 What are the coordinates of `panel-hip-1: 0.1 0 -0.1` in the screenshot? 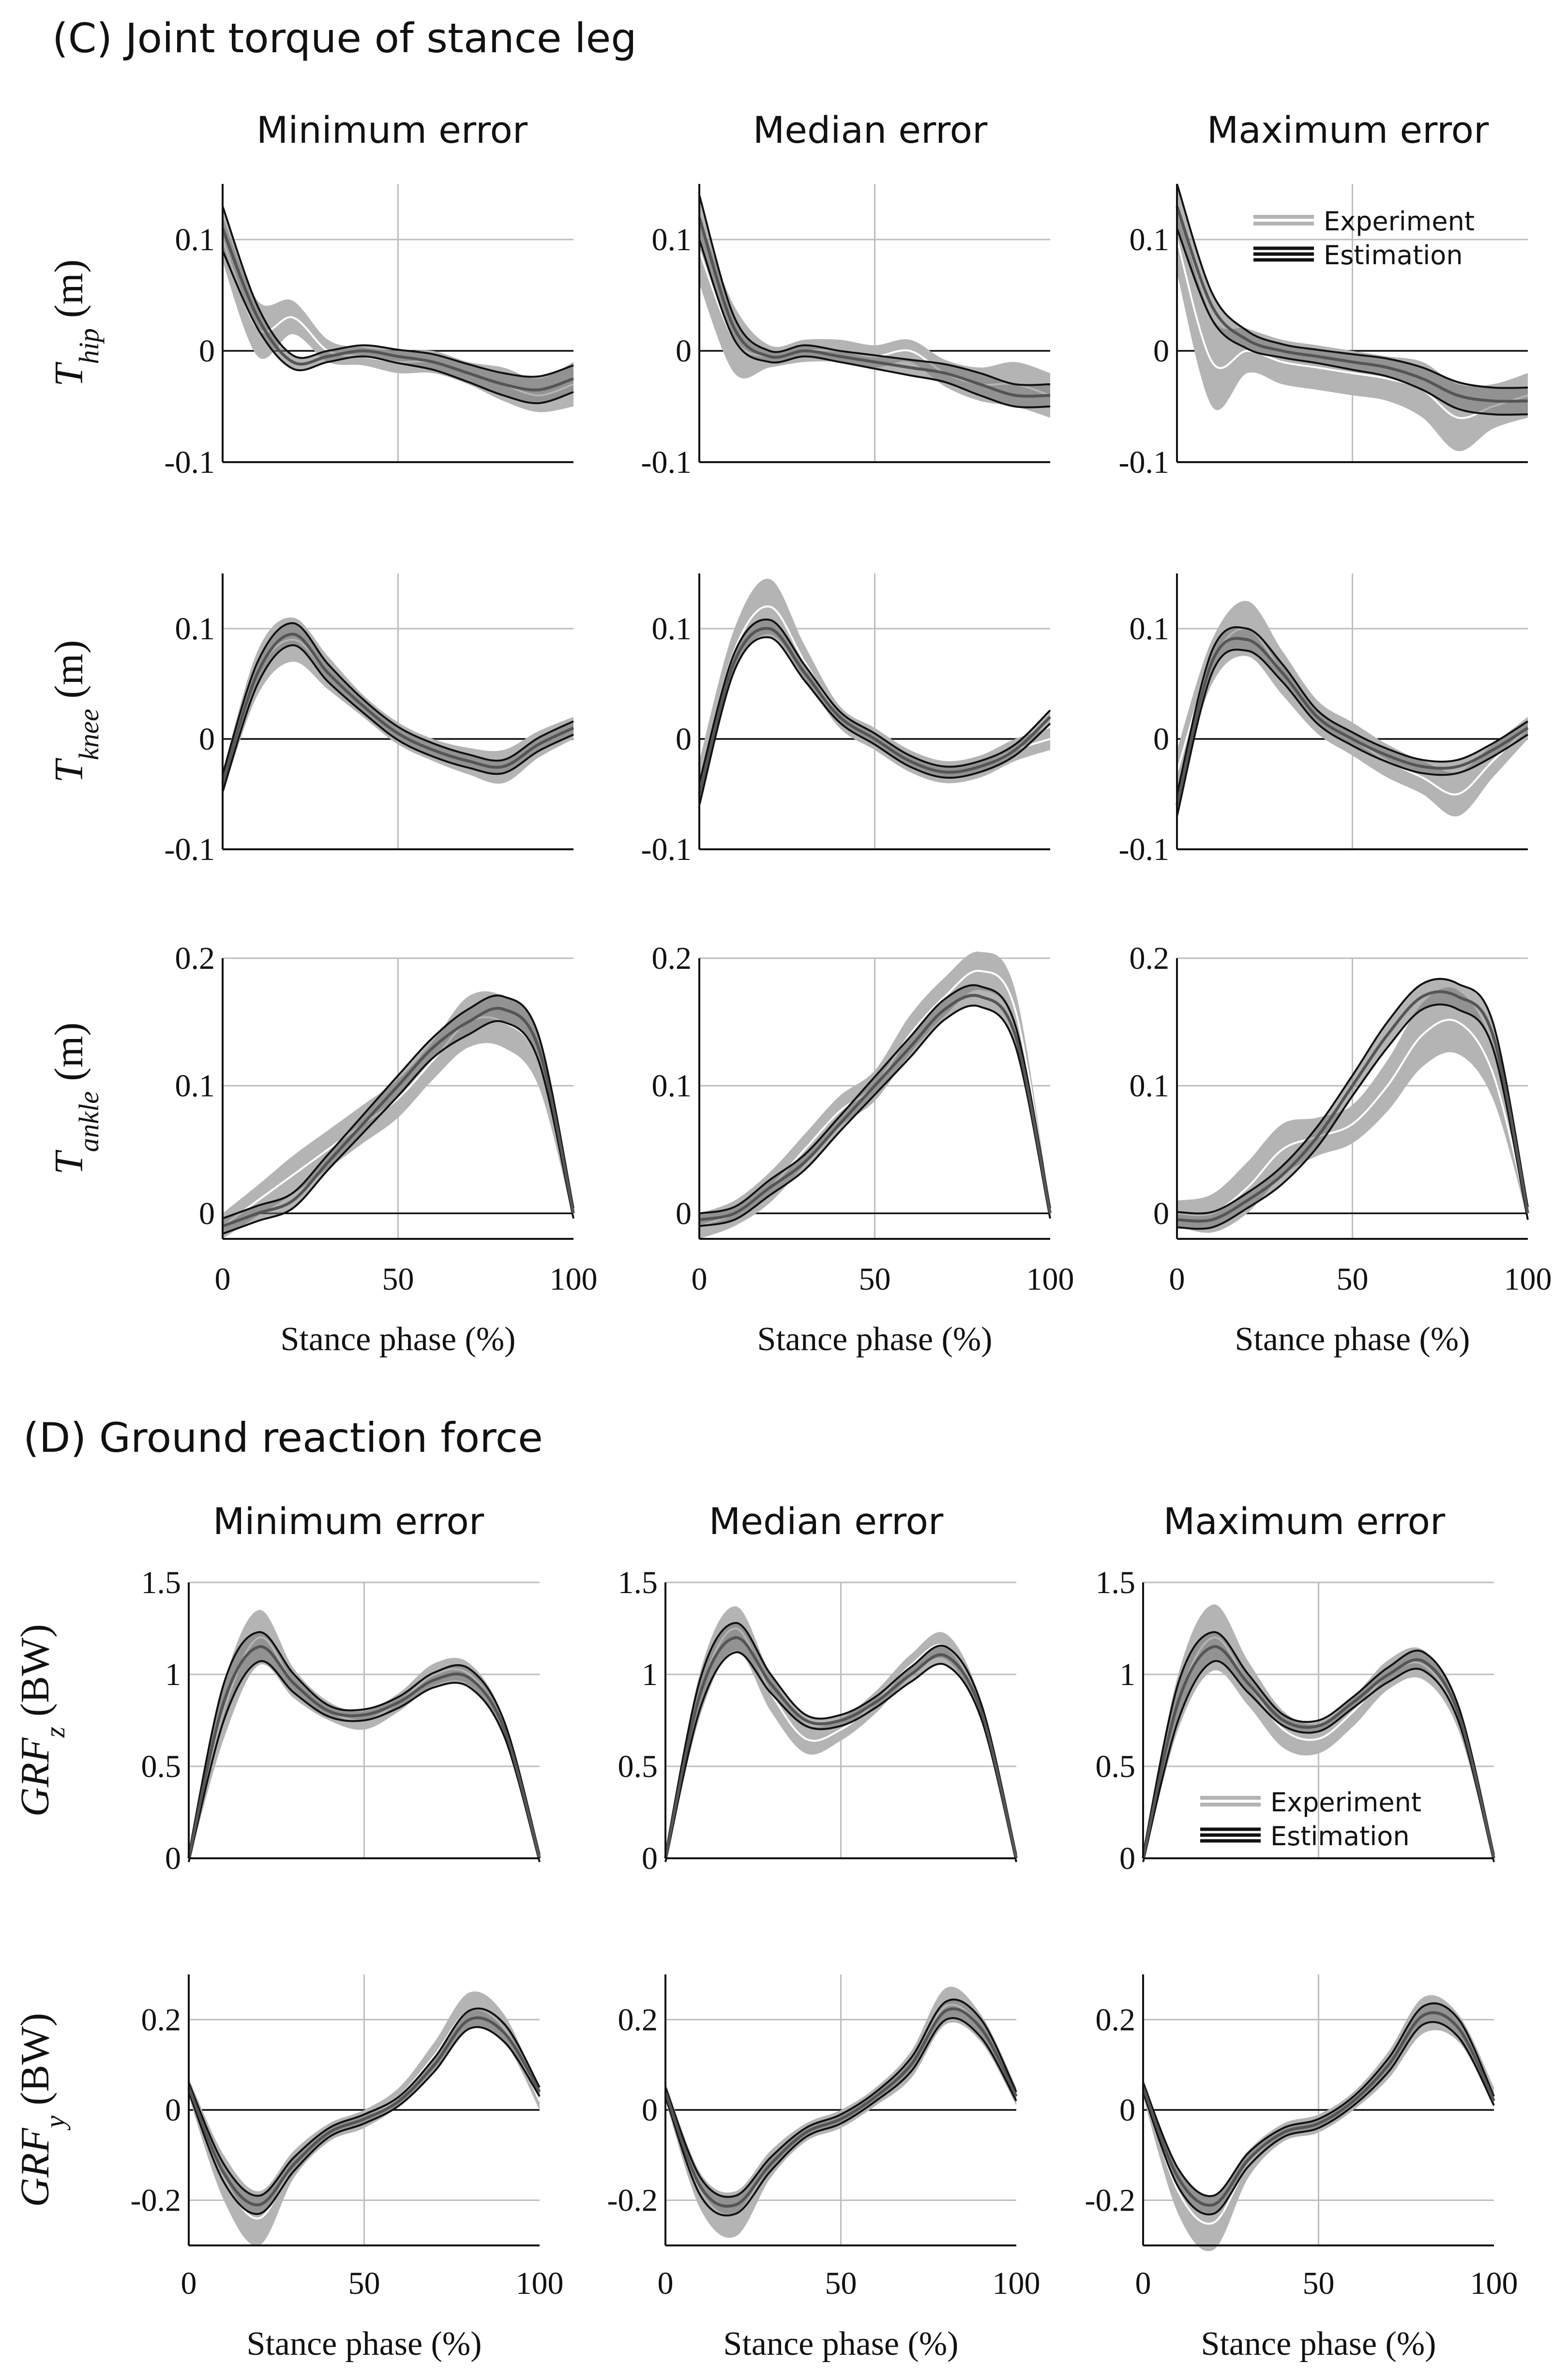 It's located at (846, 332).